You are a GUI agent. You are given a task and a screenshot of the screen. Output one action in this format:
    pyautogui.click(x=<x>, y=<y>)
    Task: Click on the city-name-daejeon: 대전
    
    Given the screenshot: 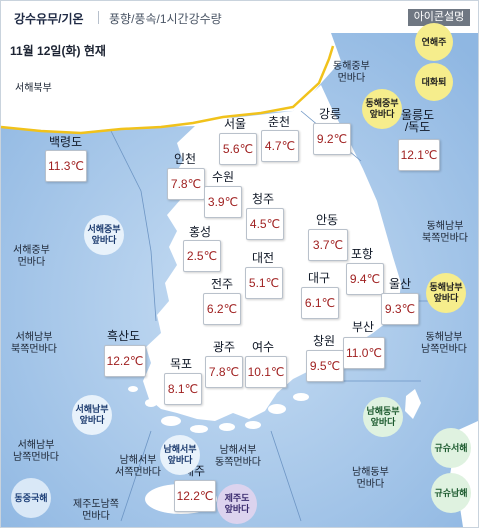 What is the action you would take?
    pyautogui.click(x=263, y=258)
    